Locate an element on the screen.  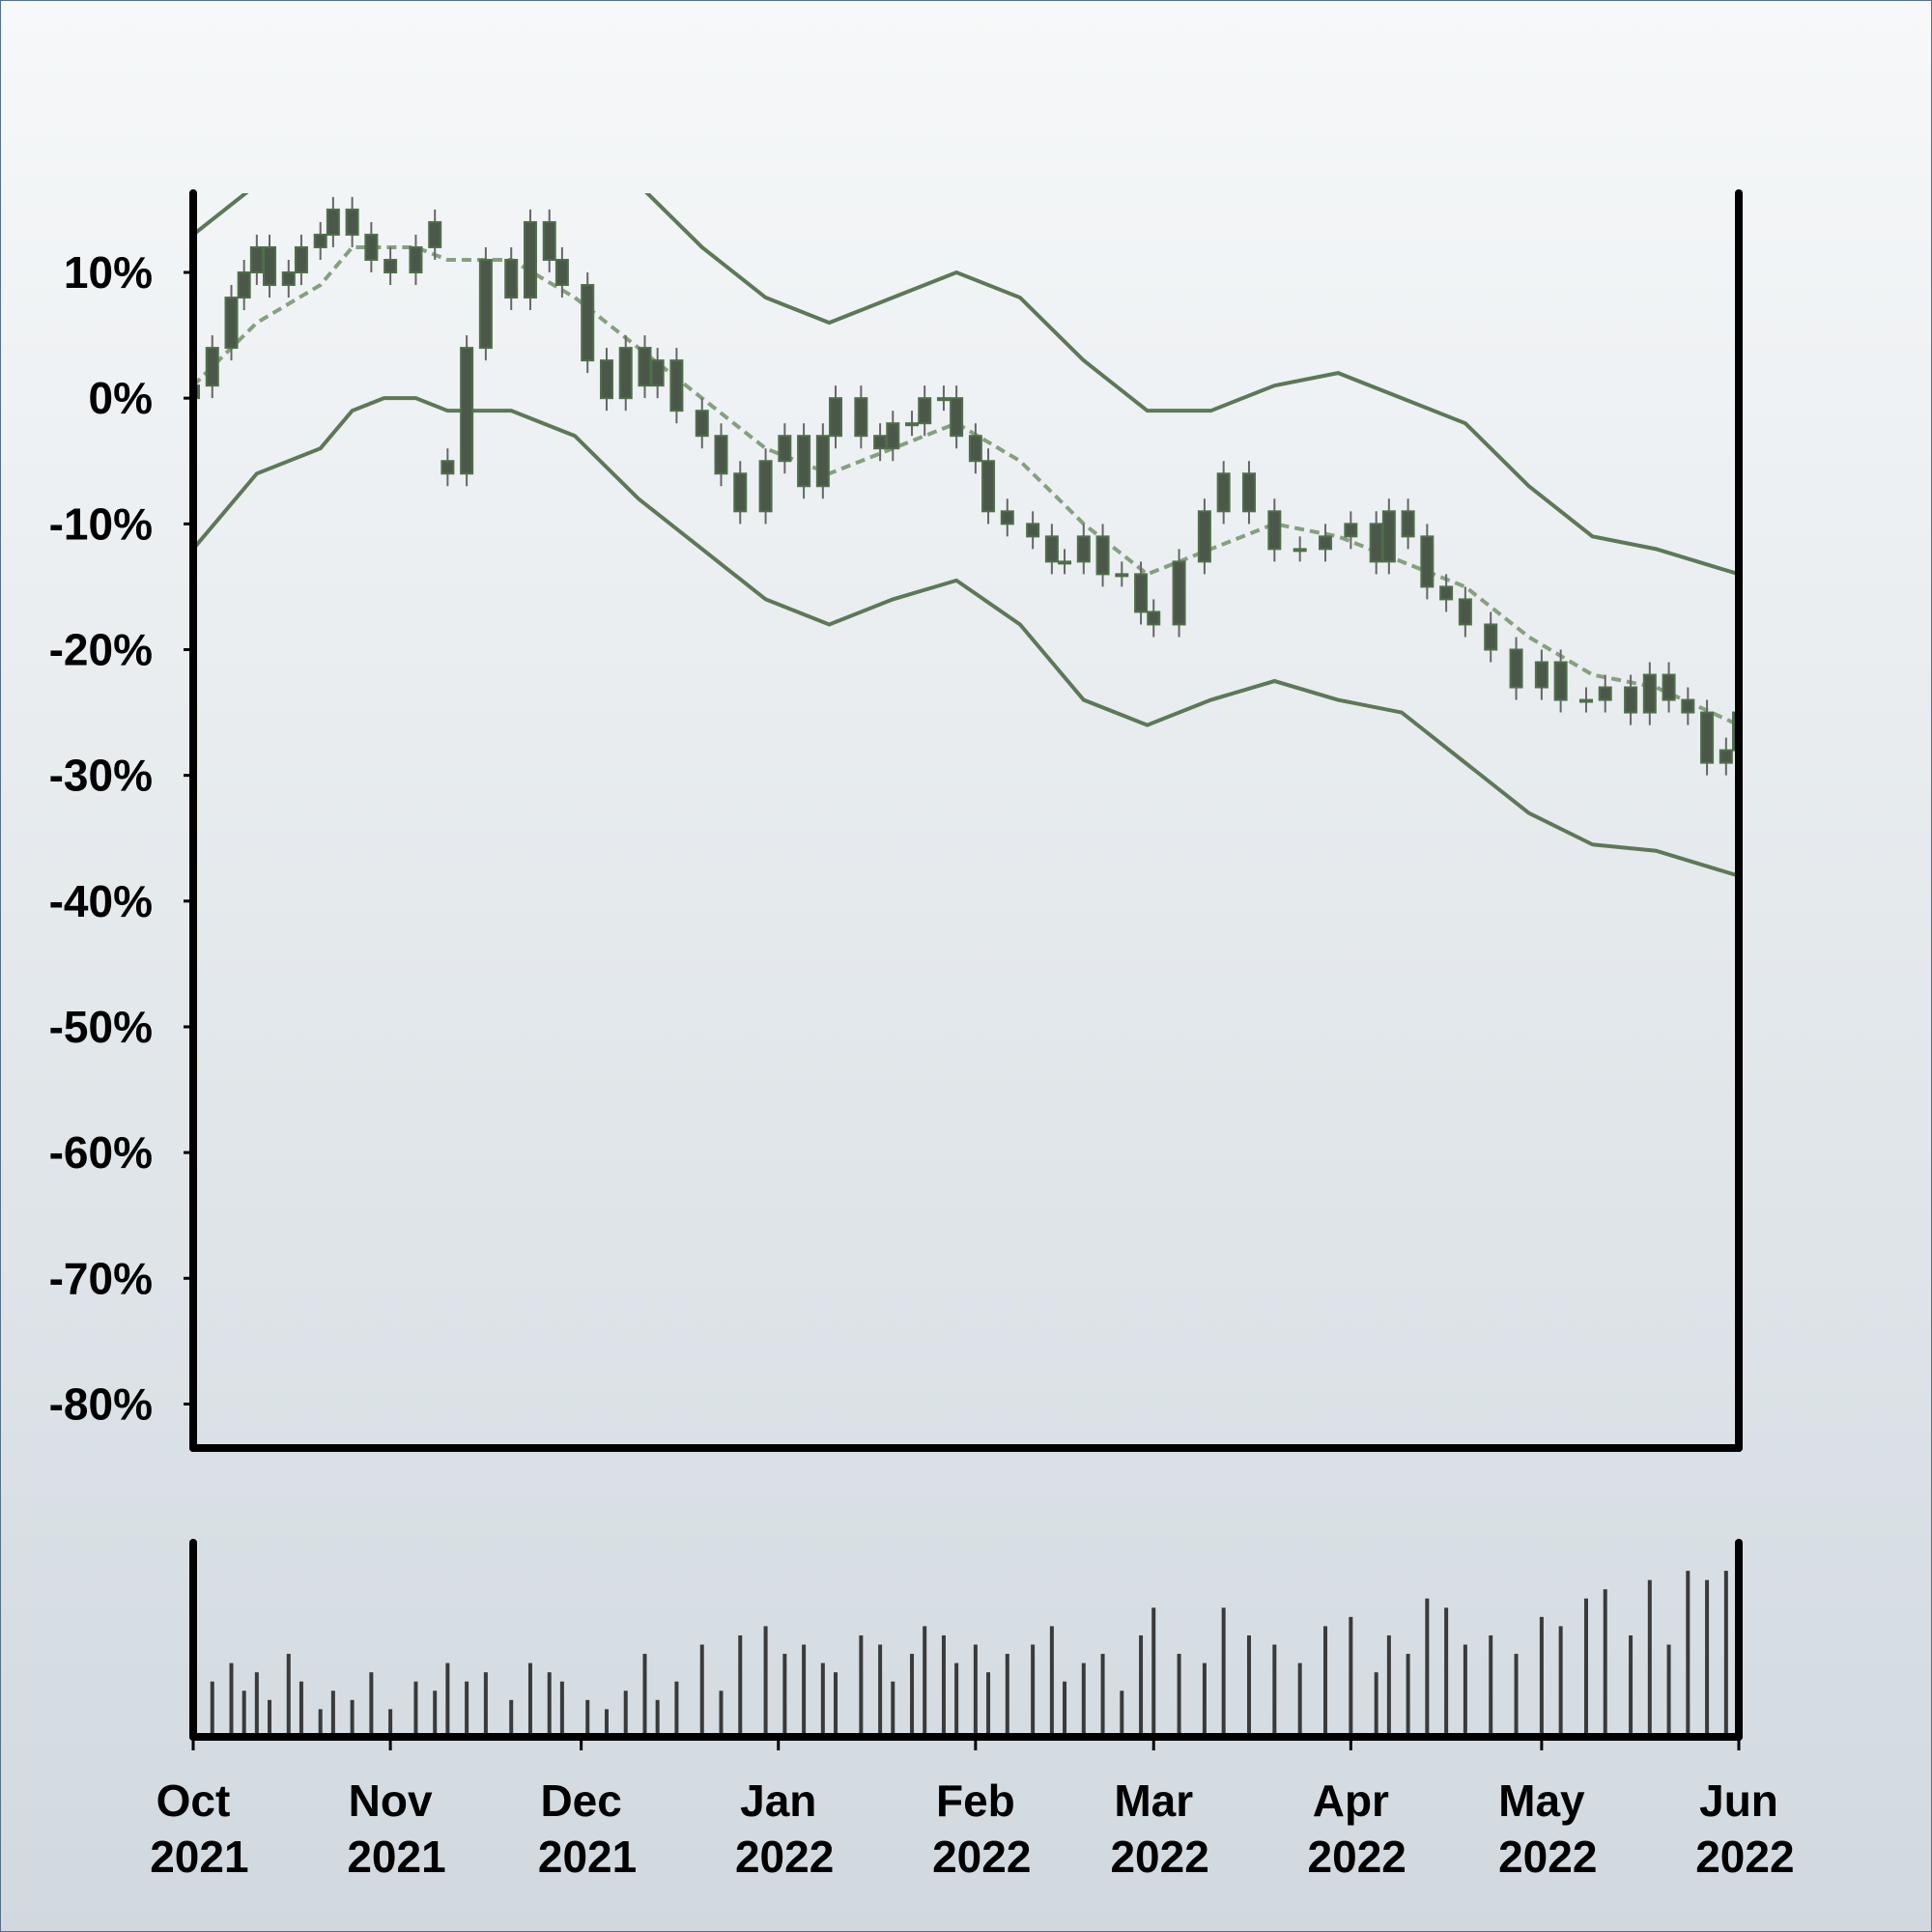
y-tick-label: -80% is located at coordinates (101, 1403).